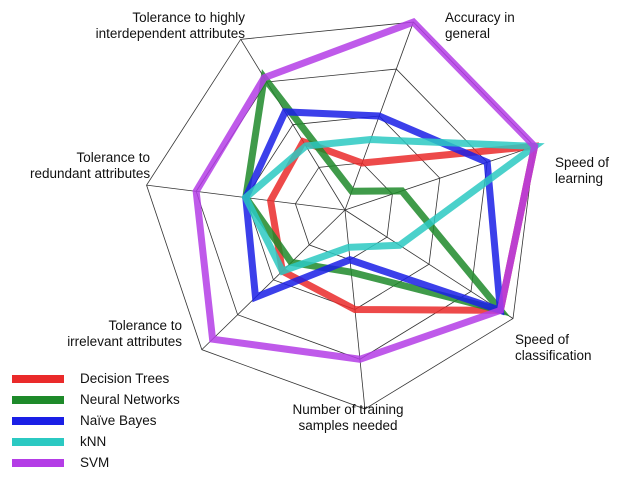  Describe the element at coordinates (170, 33) in the screenshot. I see `axis-label-line: interdependent attributes` at that location.